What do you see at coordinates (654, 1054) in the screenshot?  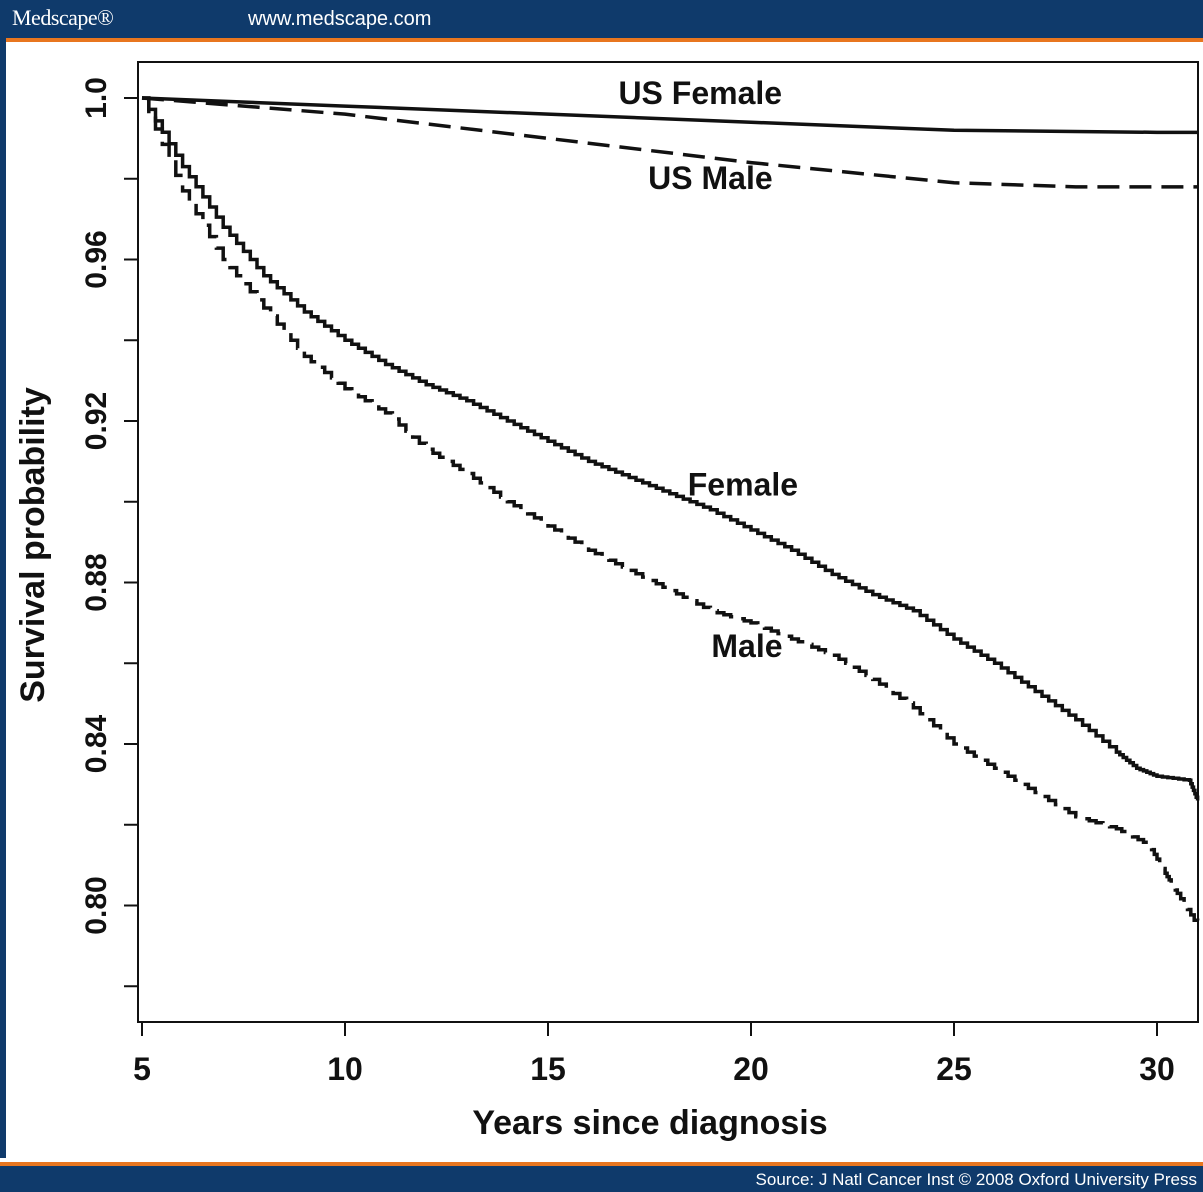 I see `x-axis: 5 10 15 20 25 30` at bounding box center [654, 1054].